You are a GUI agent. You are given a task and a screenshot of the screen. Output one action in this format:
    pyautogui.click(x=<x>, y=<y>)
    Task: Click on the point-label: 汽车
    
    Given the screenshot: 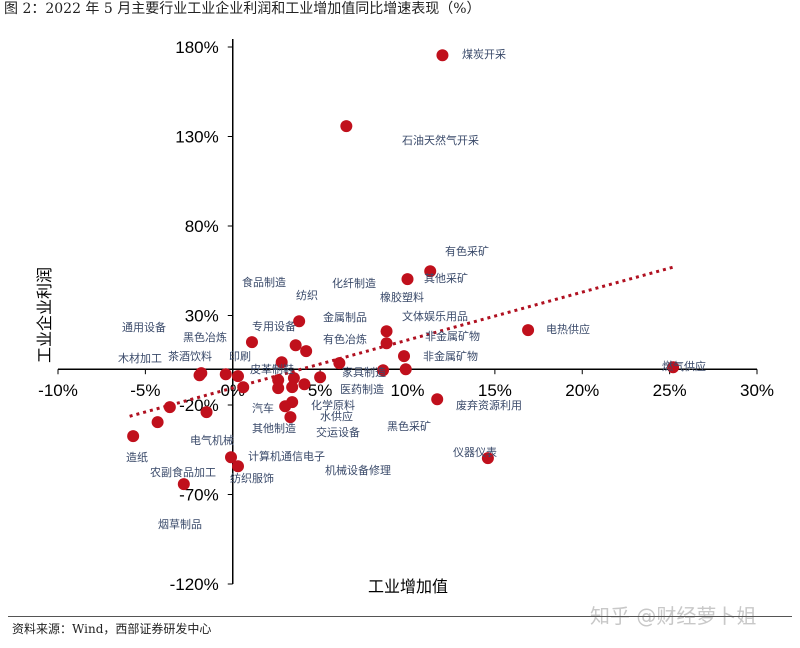 What is the action you would take?
    pyautogui.click(x=263, y=408)
    